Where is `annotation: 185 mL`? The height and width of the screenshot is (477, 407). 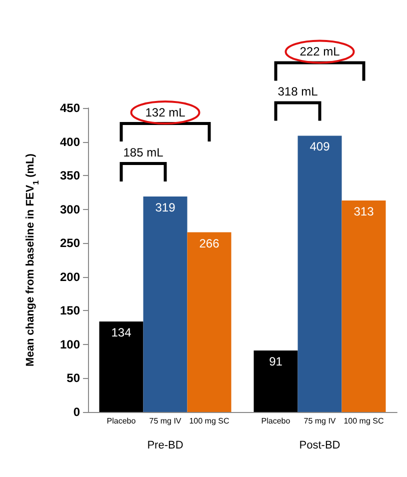
annotation: 185 mL is located at coordinates (143, 153).